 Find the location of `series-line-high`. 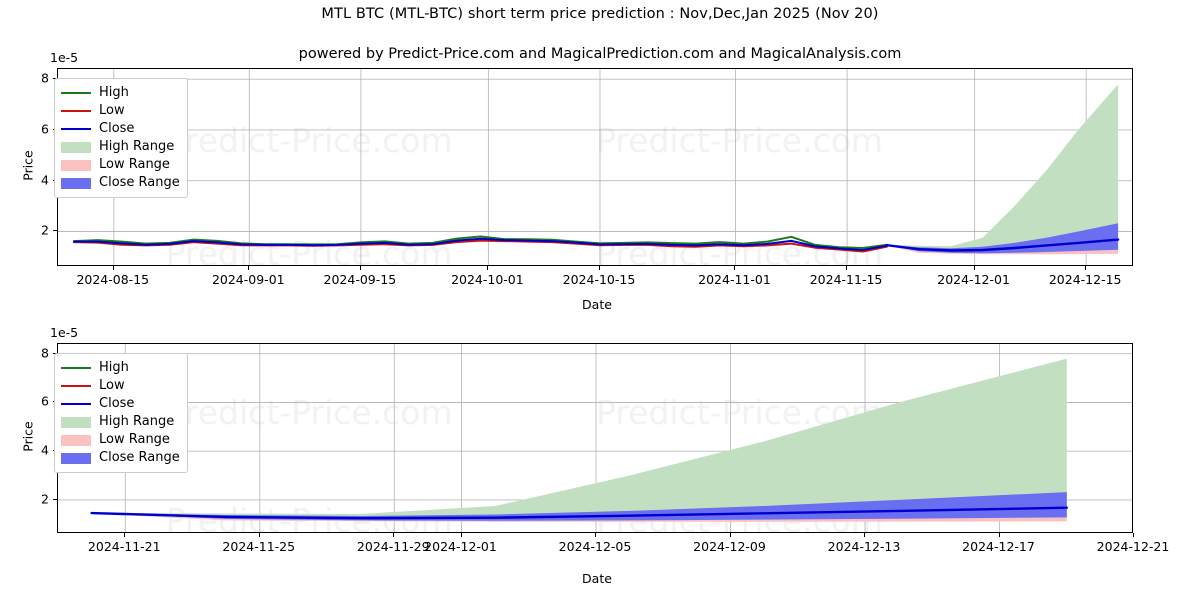

series-line-high is located at coordinates (480, 242).